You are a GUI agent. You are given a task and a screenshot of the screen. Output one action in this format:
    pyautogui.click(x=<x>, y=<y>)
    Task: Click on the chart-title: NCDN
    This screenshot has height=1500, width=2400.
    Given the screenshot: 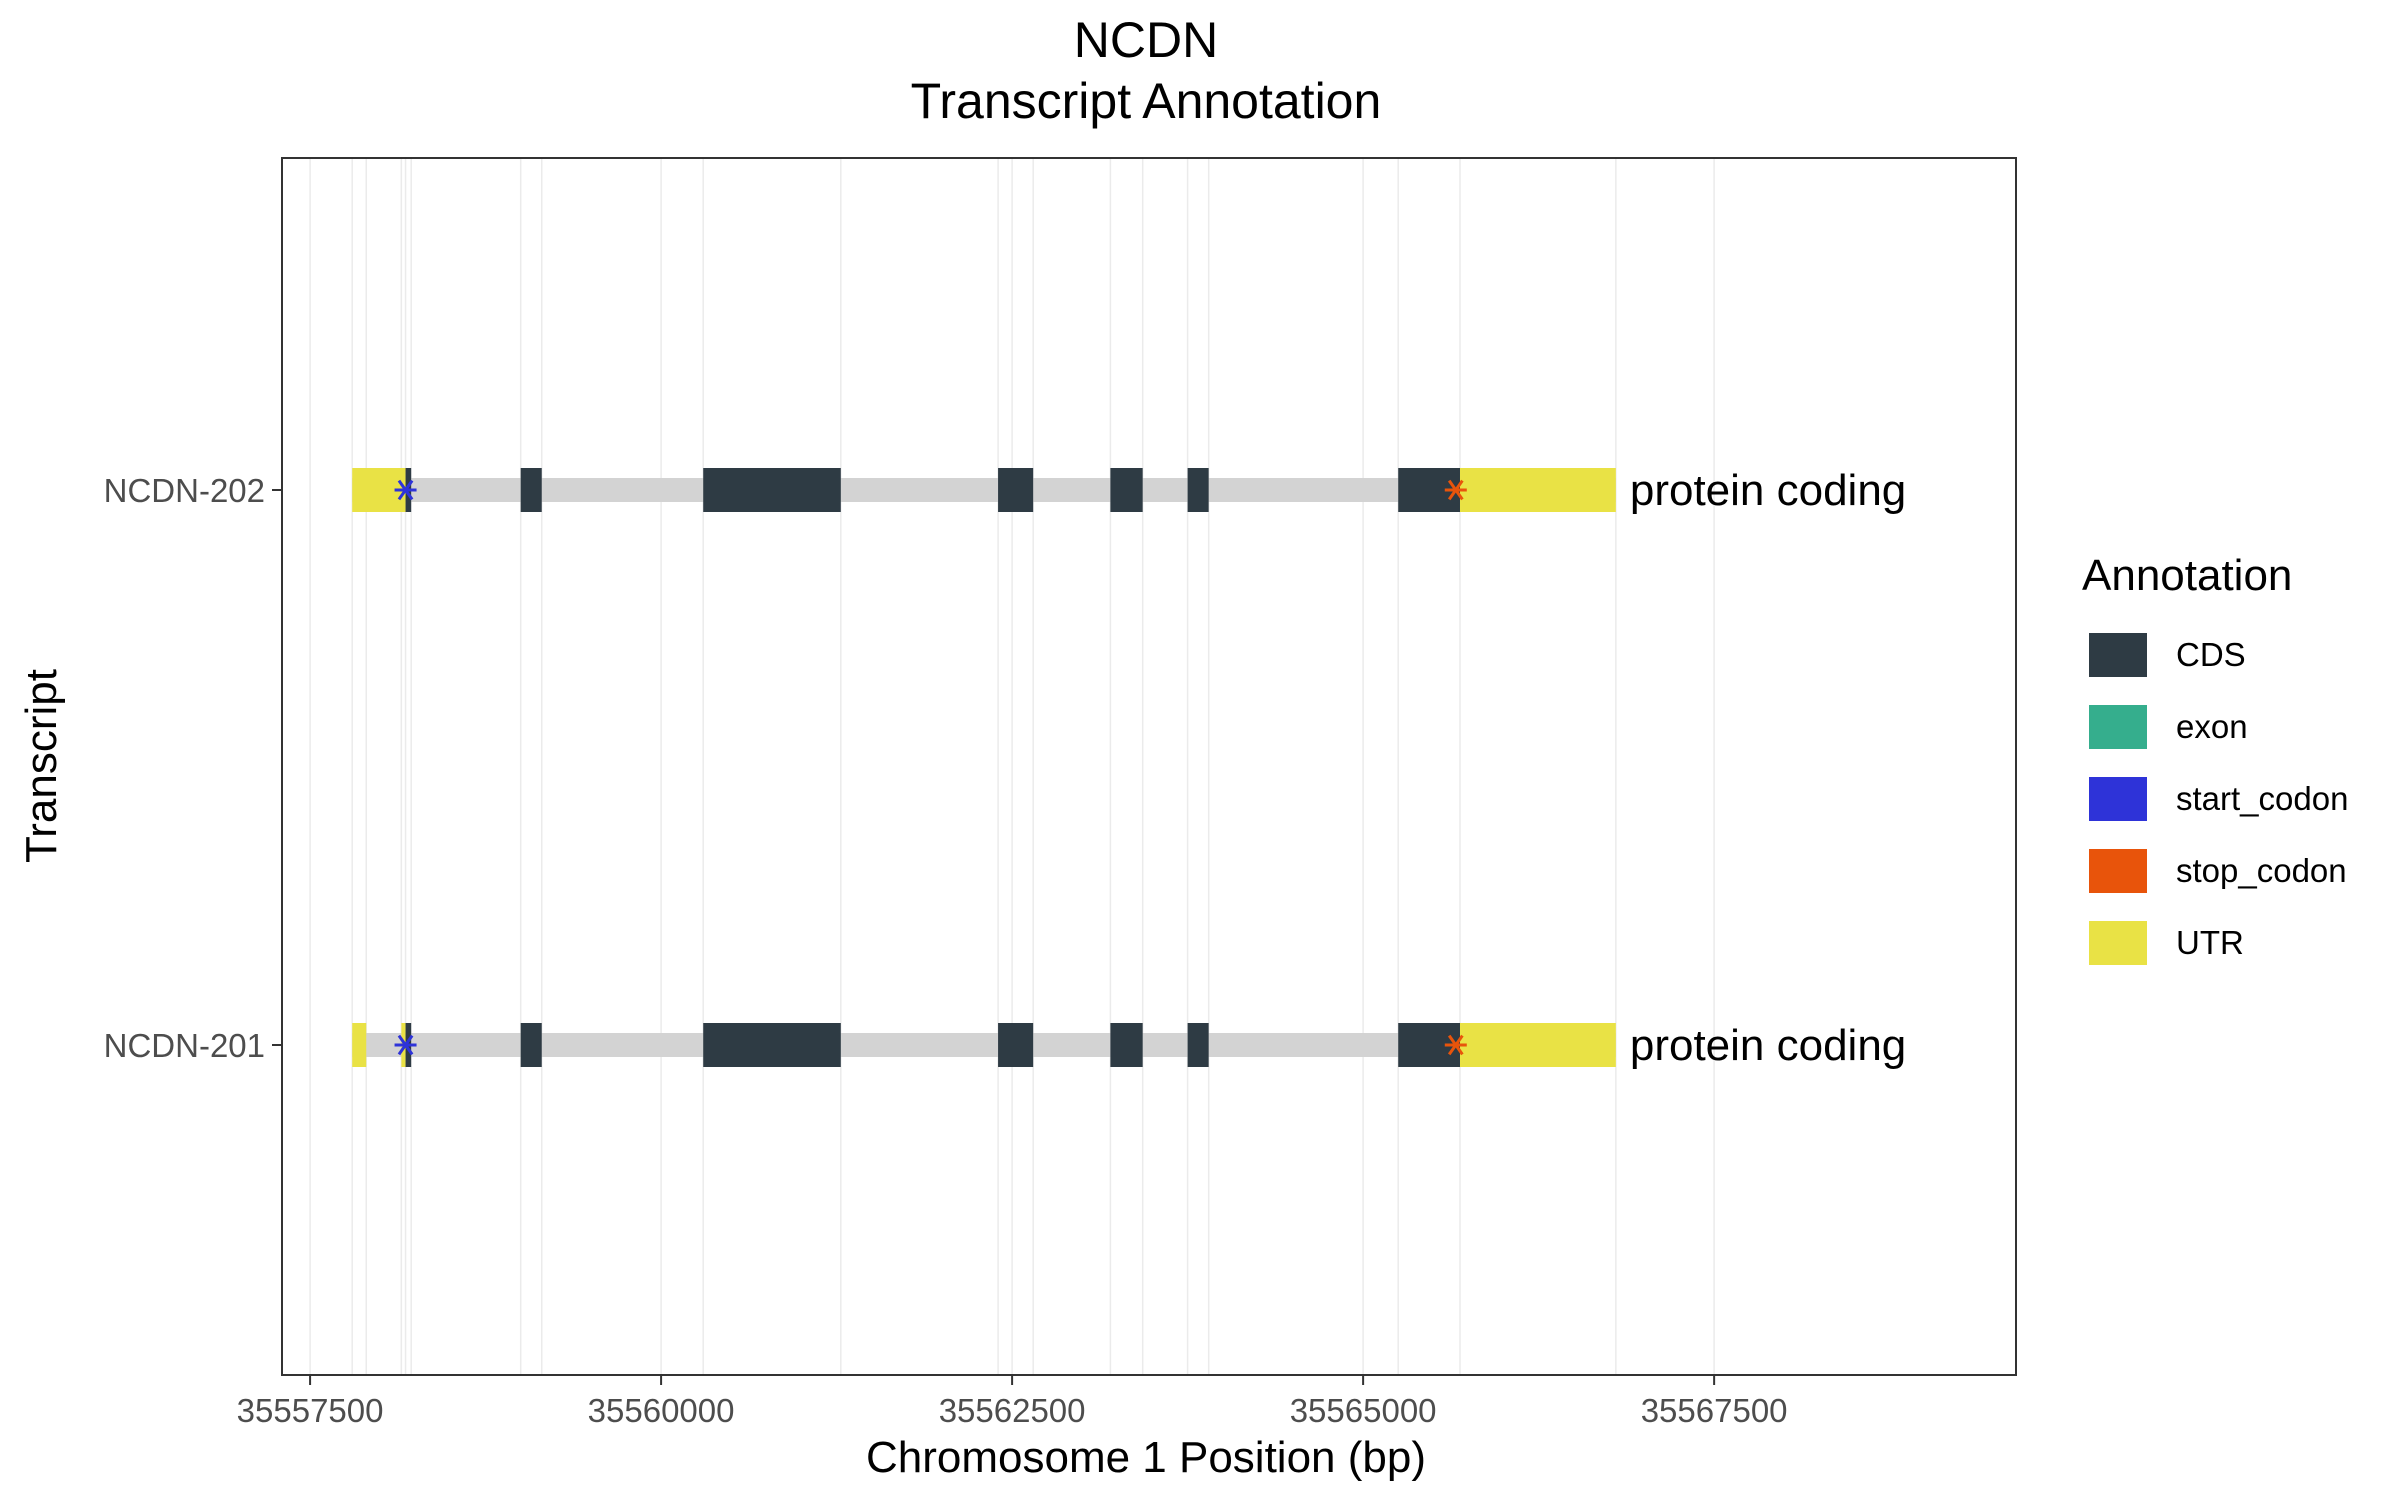 What is the action you would take?
    pyautogui.click(x=1146, y=40)
    